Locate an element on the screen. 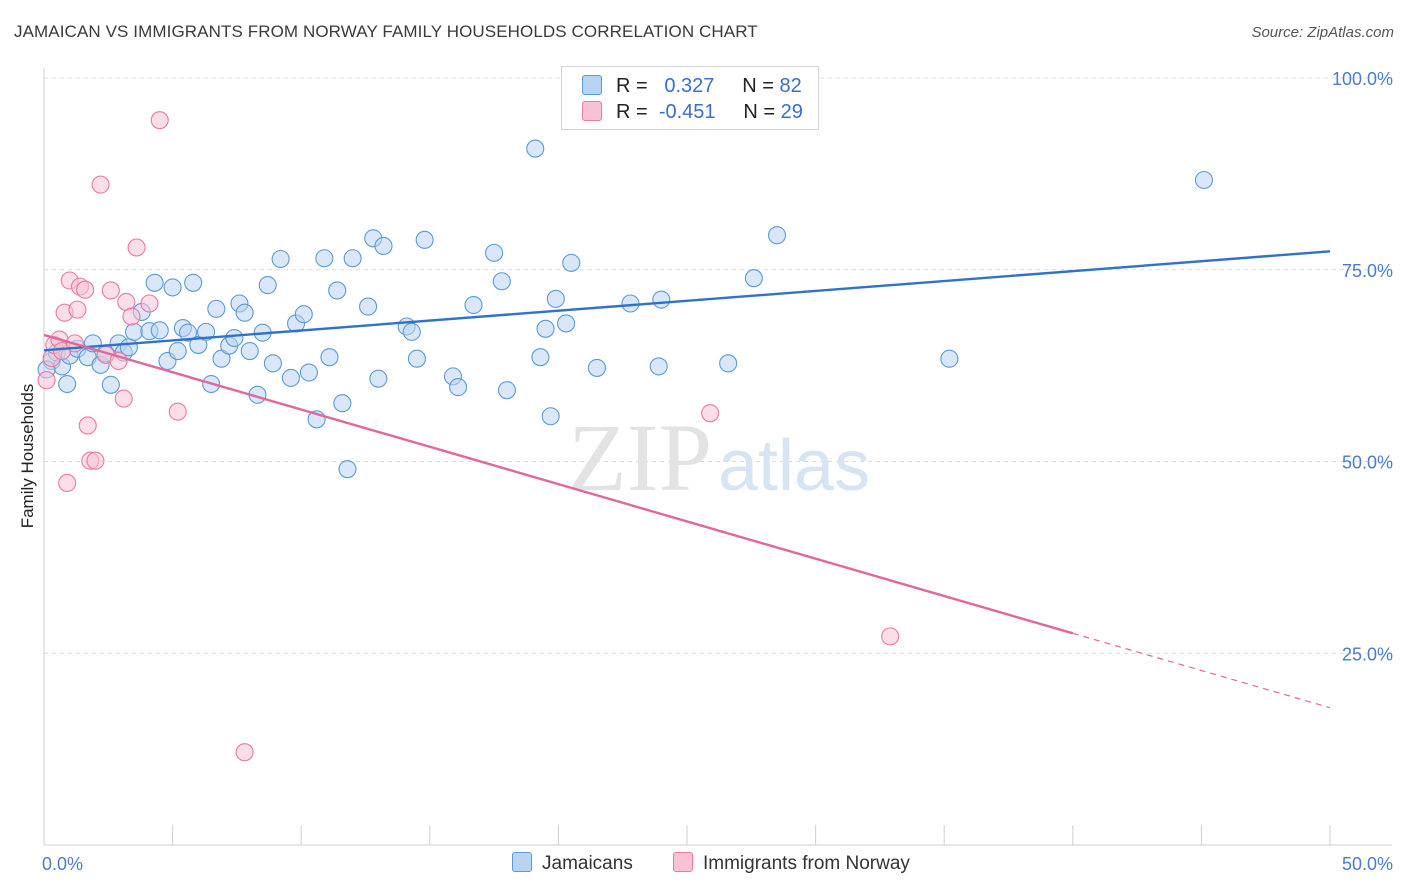 This screenshot has height=892, width=1406. y-tick-label: 50.0% is located at coordinates (1367, 463).